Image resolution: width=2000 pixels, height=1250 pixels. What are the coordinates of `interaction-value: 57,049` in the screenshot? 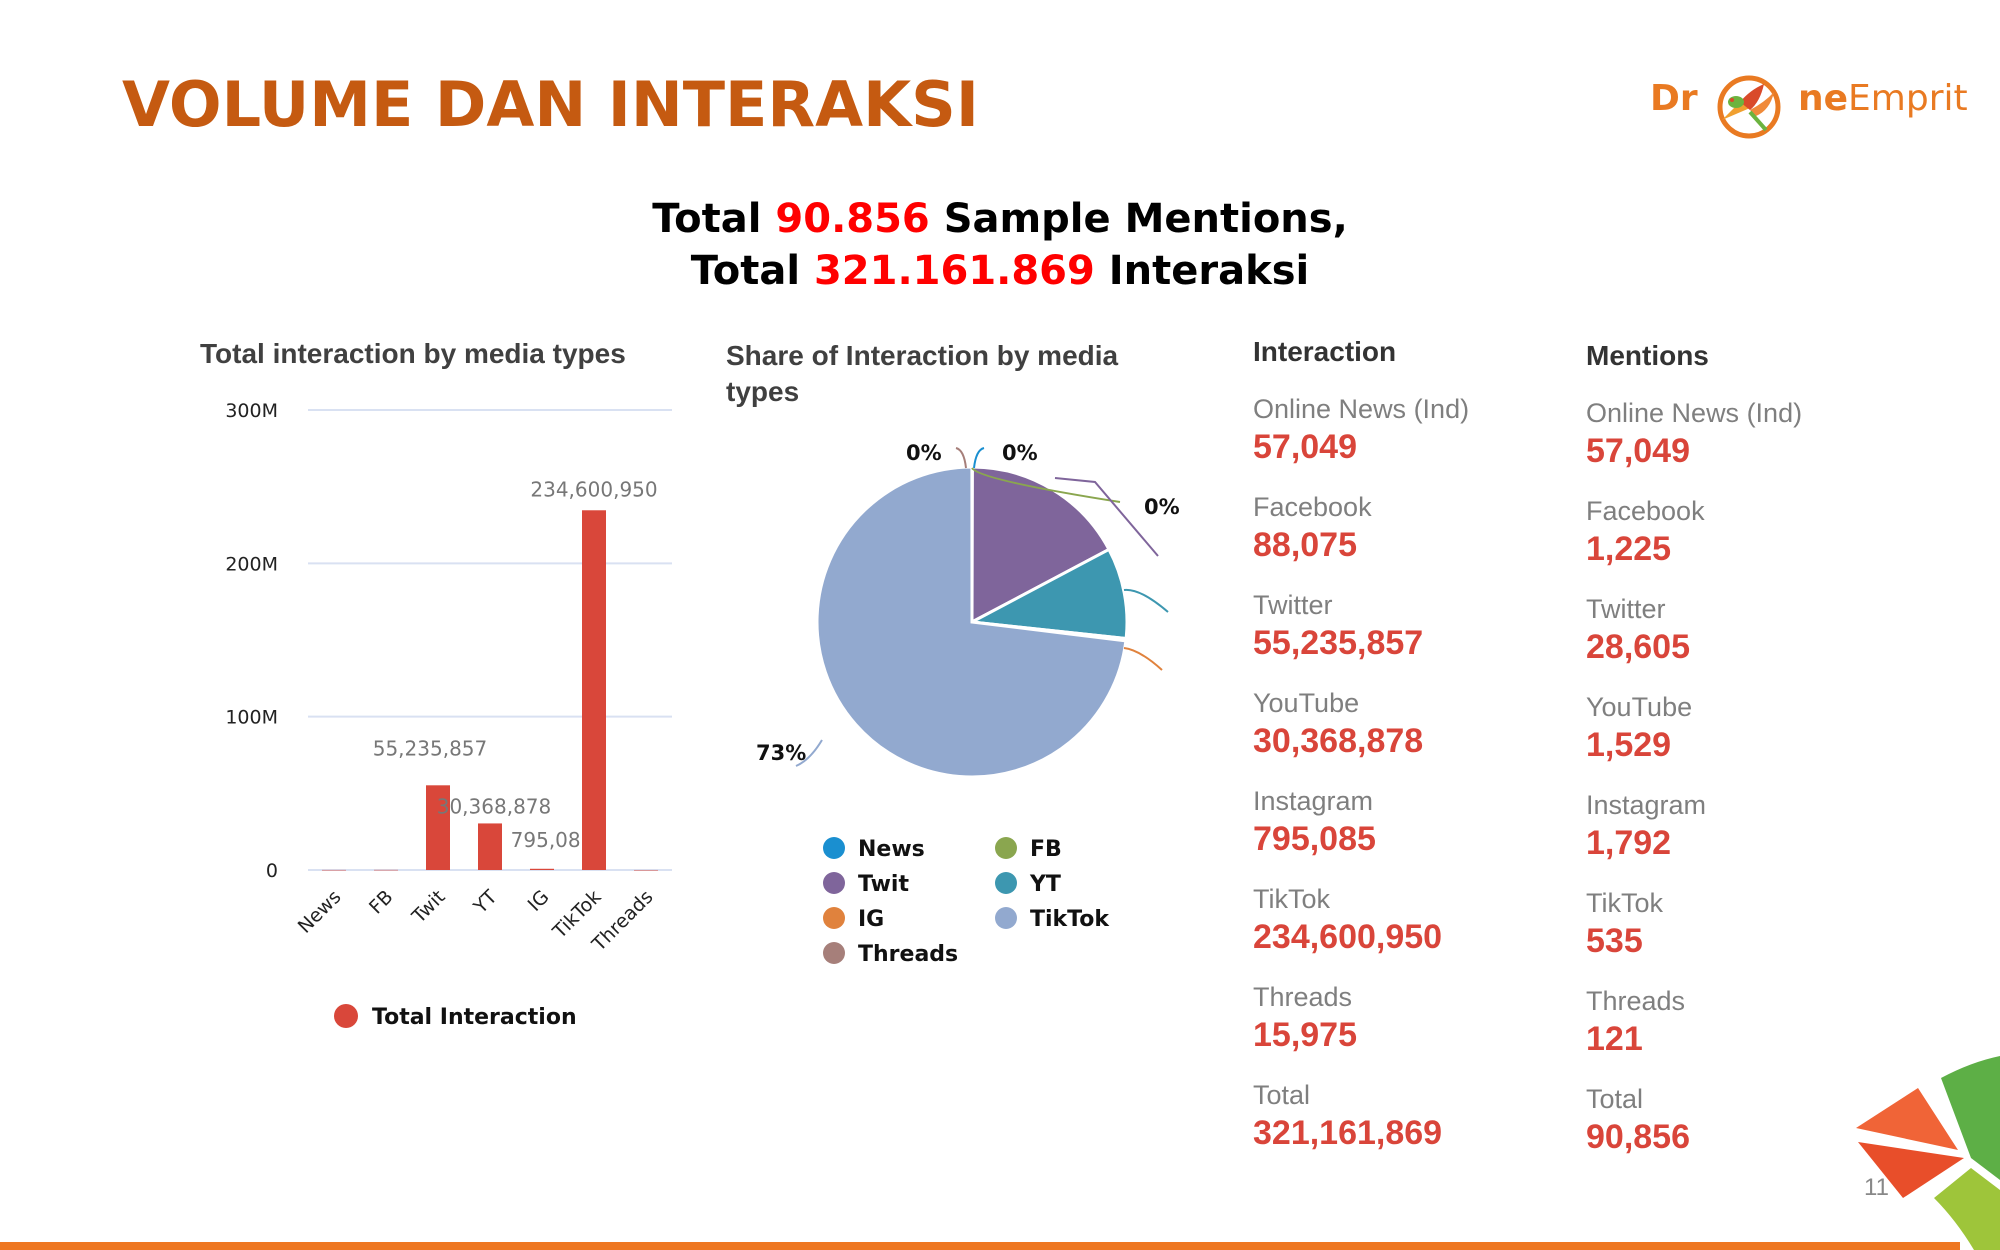 It's located at (1403, 456).